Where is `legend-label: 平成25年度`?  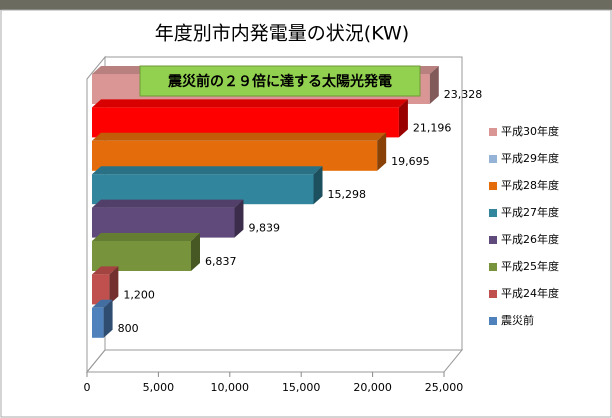
legend-label: 平成25年度 is located at coordinates (530, 266).